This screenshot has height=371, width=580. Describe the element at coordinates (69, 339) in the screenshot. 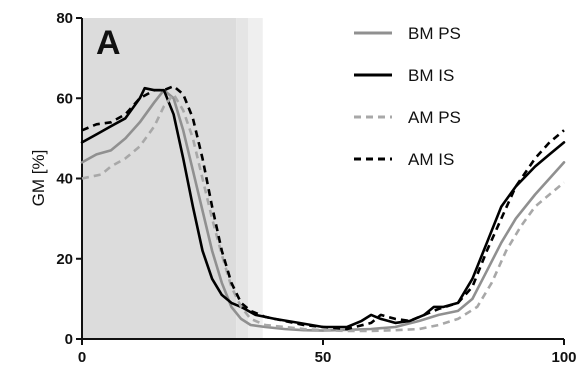

I see `y-tick-label: 0` at that location.